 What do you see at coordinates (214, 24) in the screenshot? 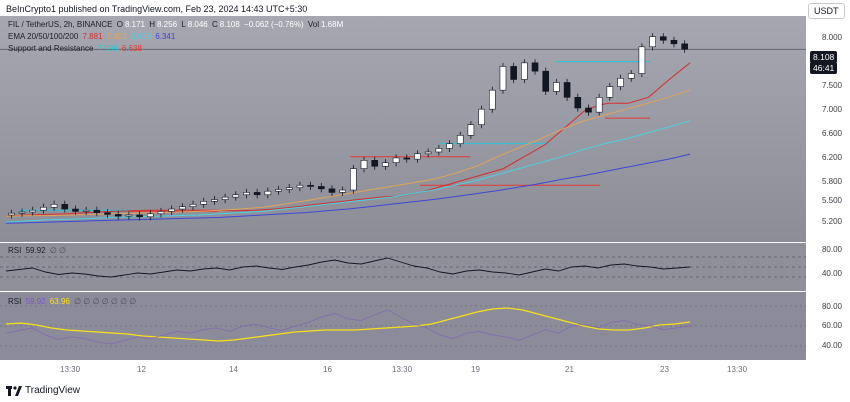
I see `ohlc-c-label: C` at bounding box center [214, 24].